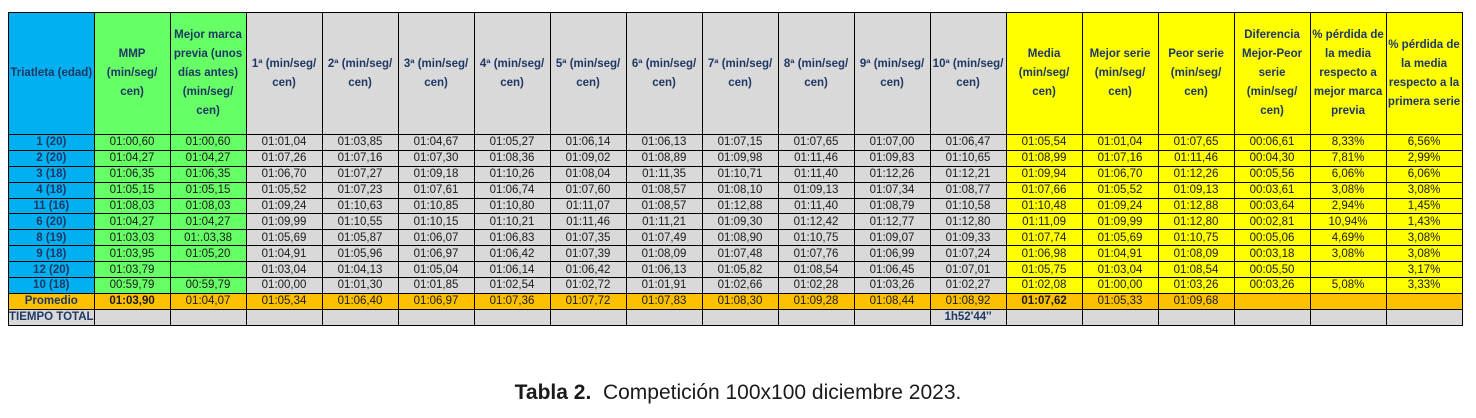  I want to click on table-cell: 01:05,54, so click(1044, 142).